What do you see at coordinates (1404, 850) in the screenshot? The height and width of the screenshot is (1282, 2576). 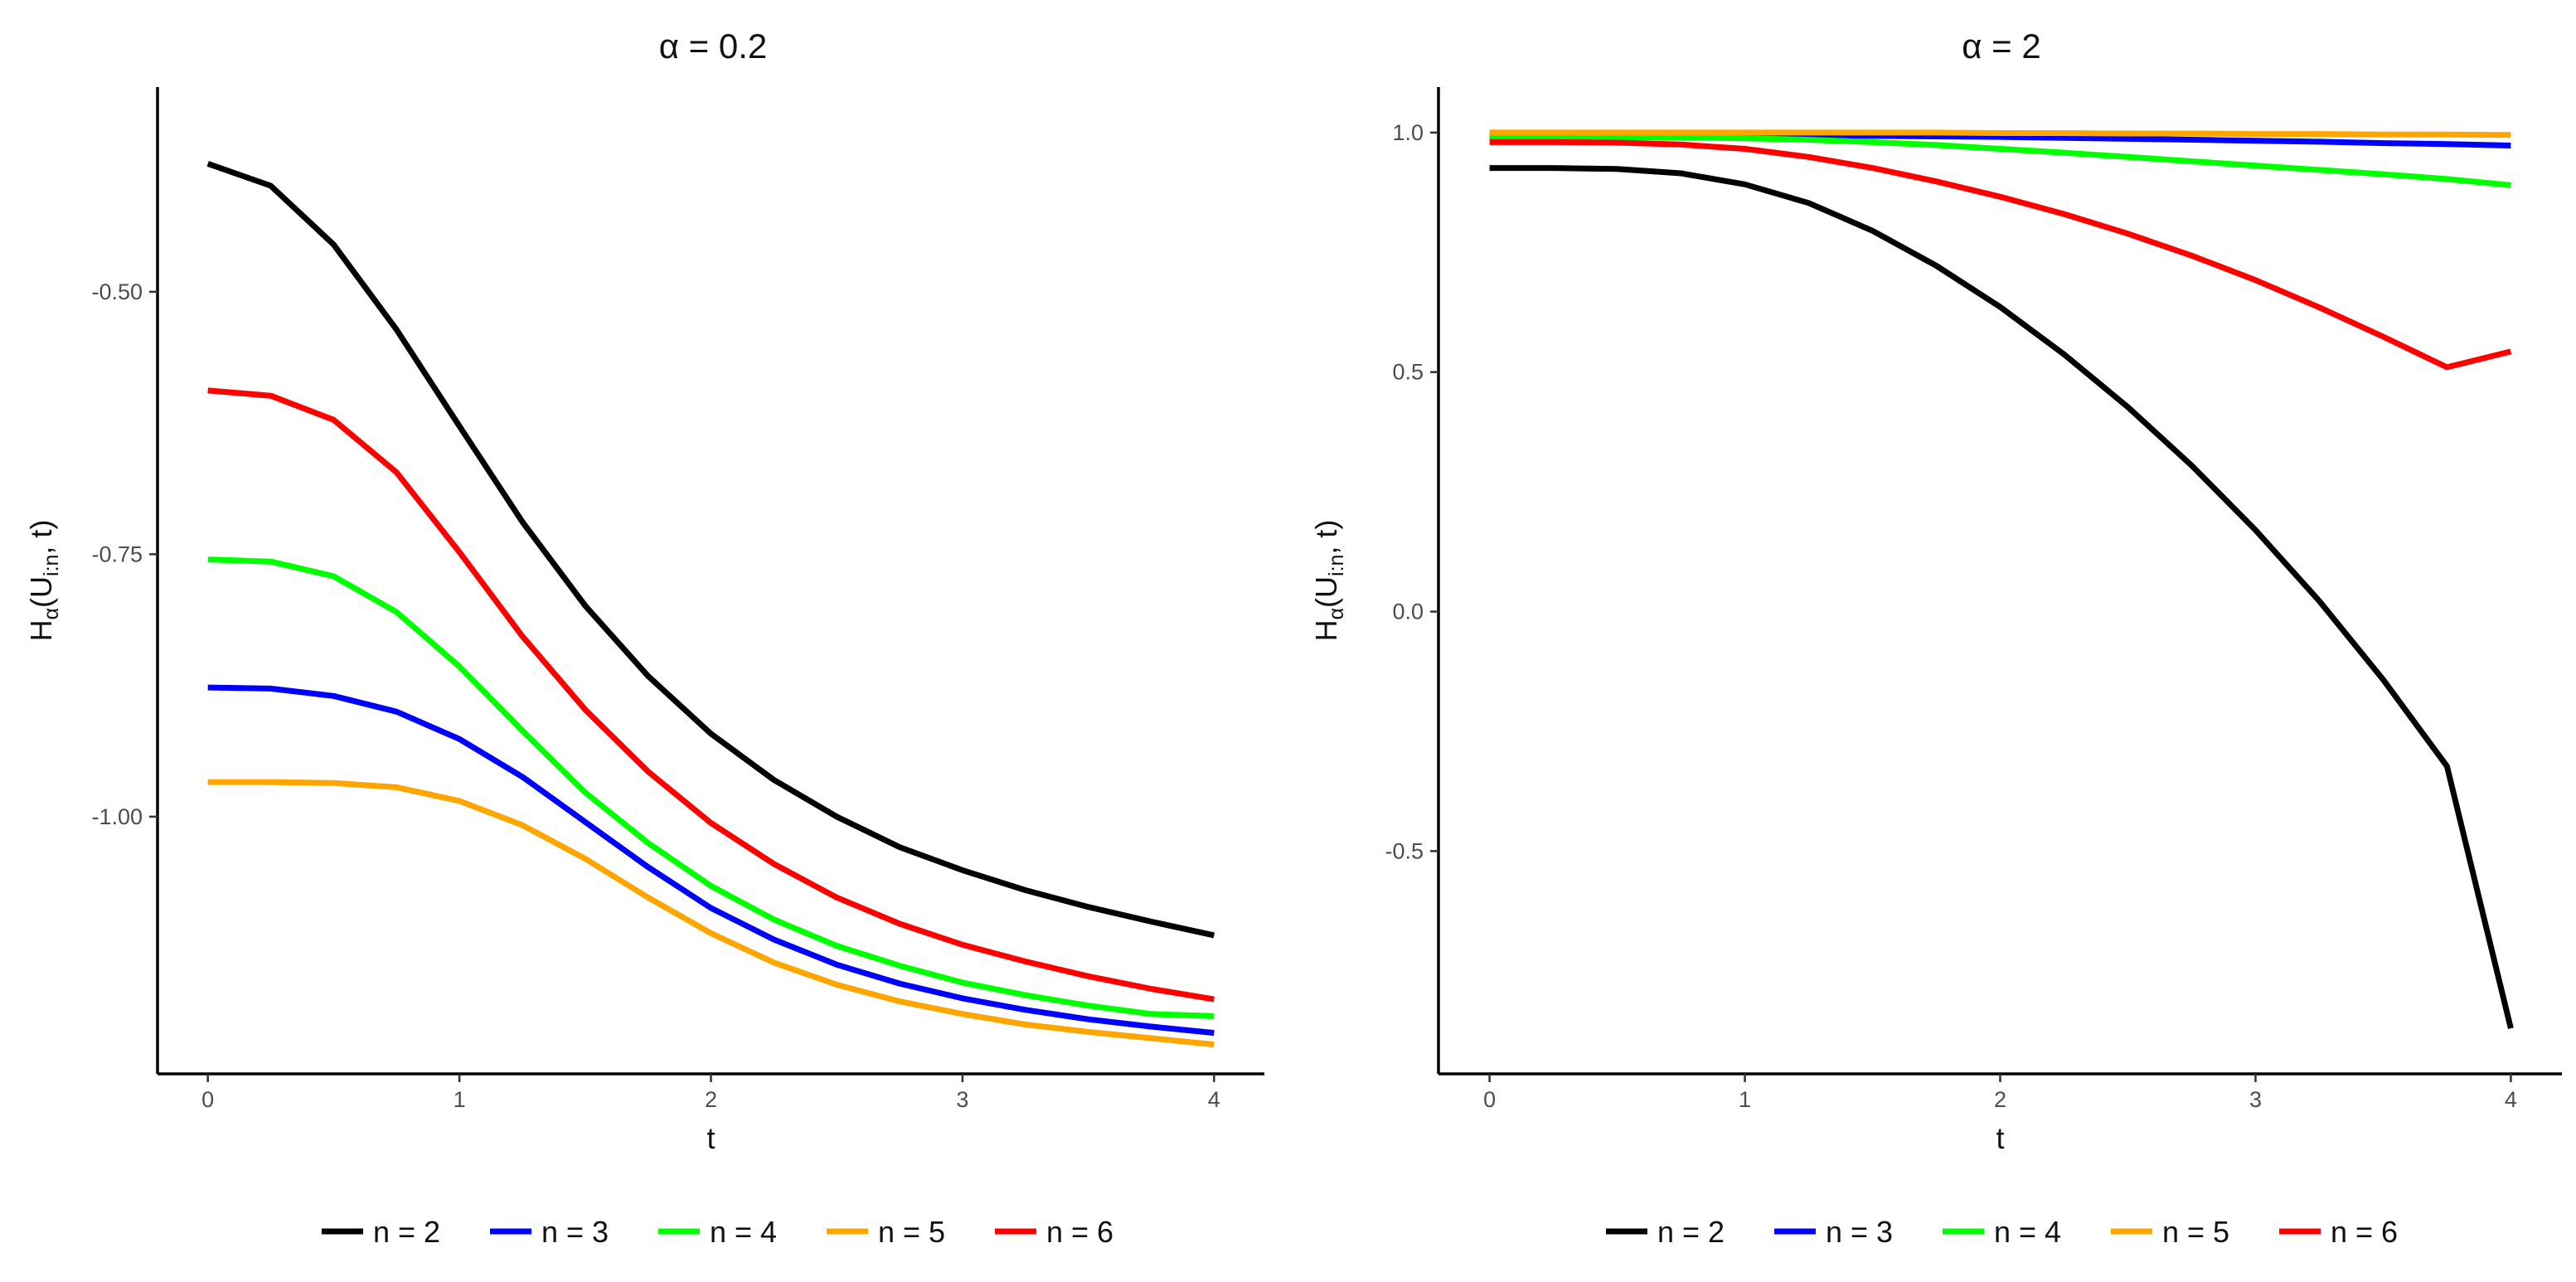 I see `y-tick-label: -0.5` at bounding box center [1404, 850].